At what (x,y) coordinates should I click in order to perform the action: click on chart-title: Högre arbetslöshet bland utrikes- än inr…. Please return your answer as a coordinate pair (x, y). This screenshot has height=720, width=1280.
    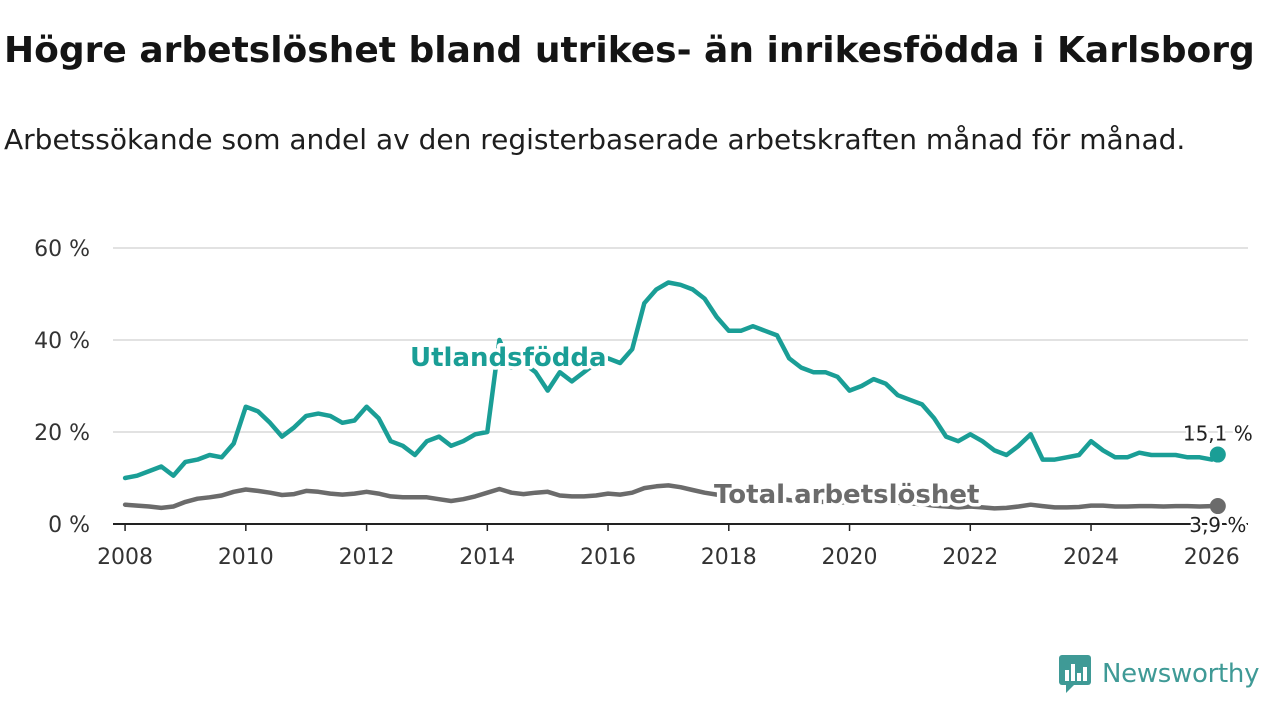
    Looking at the image, I should click on (629, 50).